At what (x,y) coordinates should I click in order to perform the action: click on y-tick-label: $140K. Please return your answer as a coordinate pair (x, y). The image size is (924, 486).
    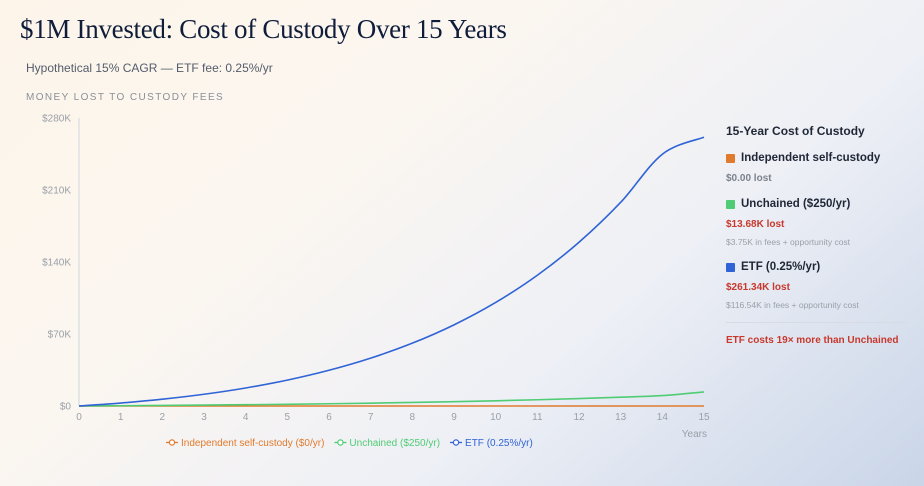
    Looking at the image, I should click on (56, 263).